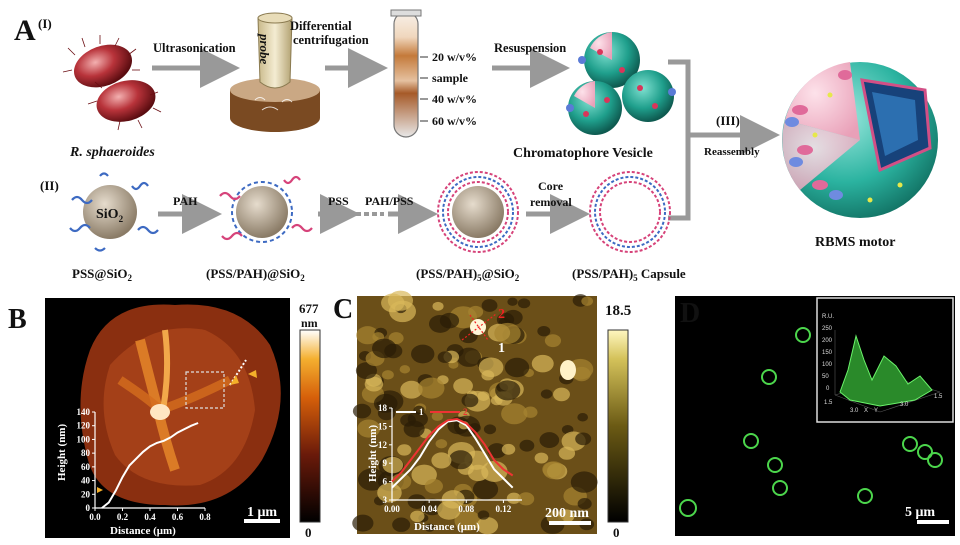 Image resolution: width=960 pixels, height=545 pixels. I want to click on sio2-label: SiO2, so click(110, 215).